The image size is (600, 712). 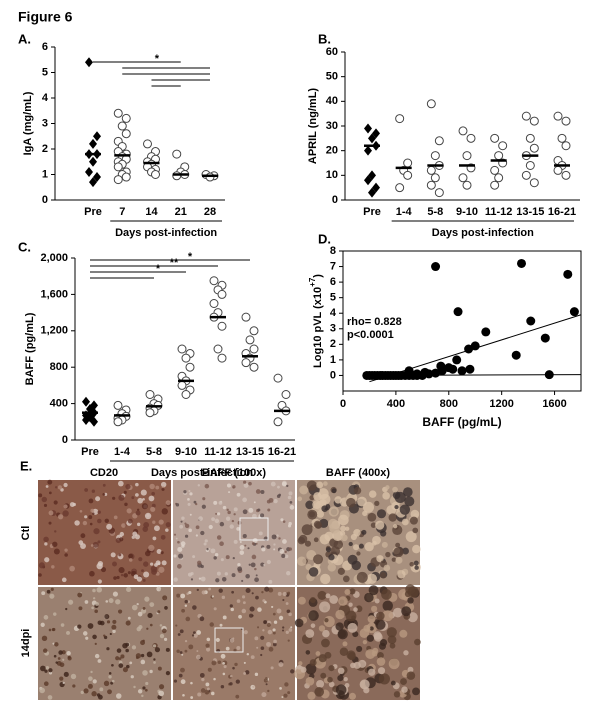 I want to click on x-tick-label: 28, so click(x=210, y=212).